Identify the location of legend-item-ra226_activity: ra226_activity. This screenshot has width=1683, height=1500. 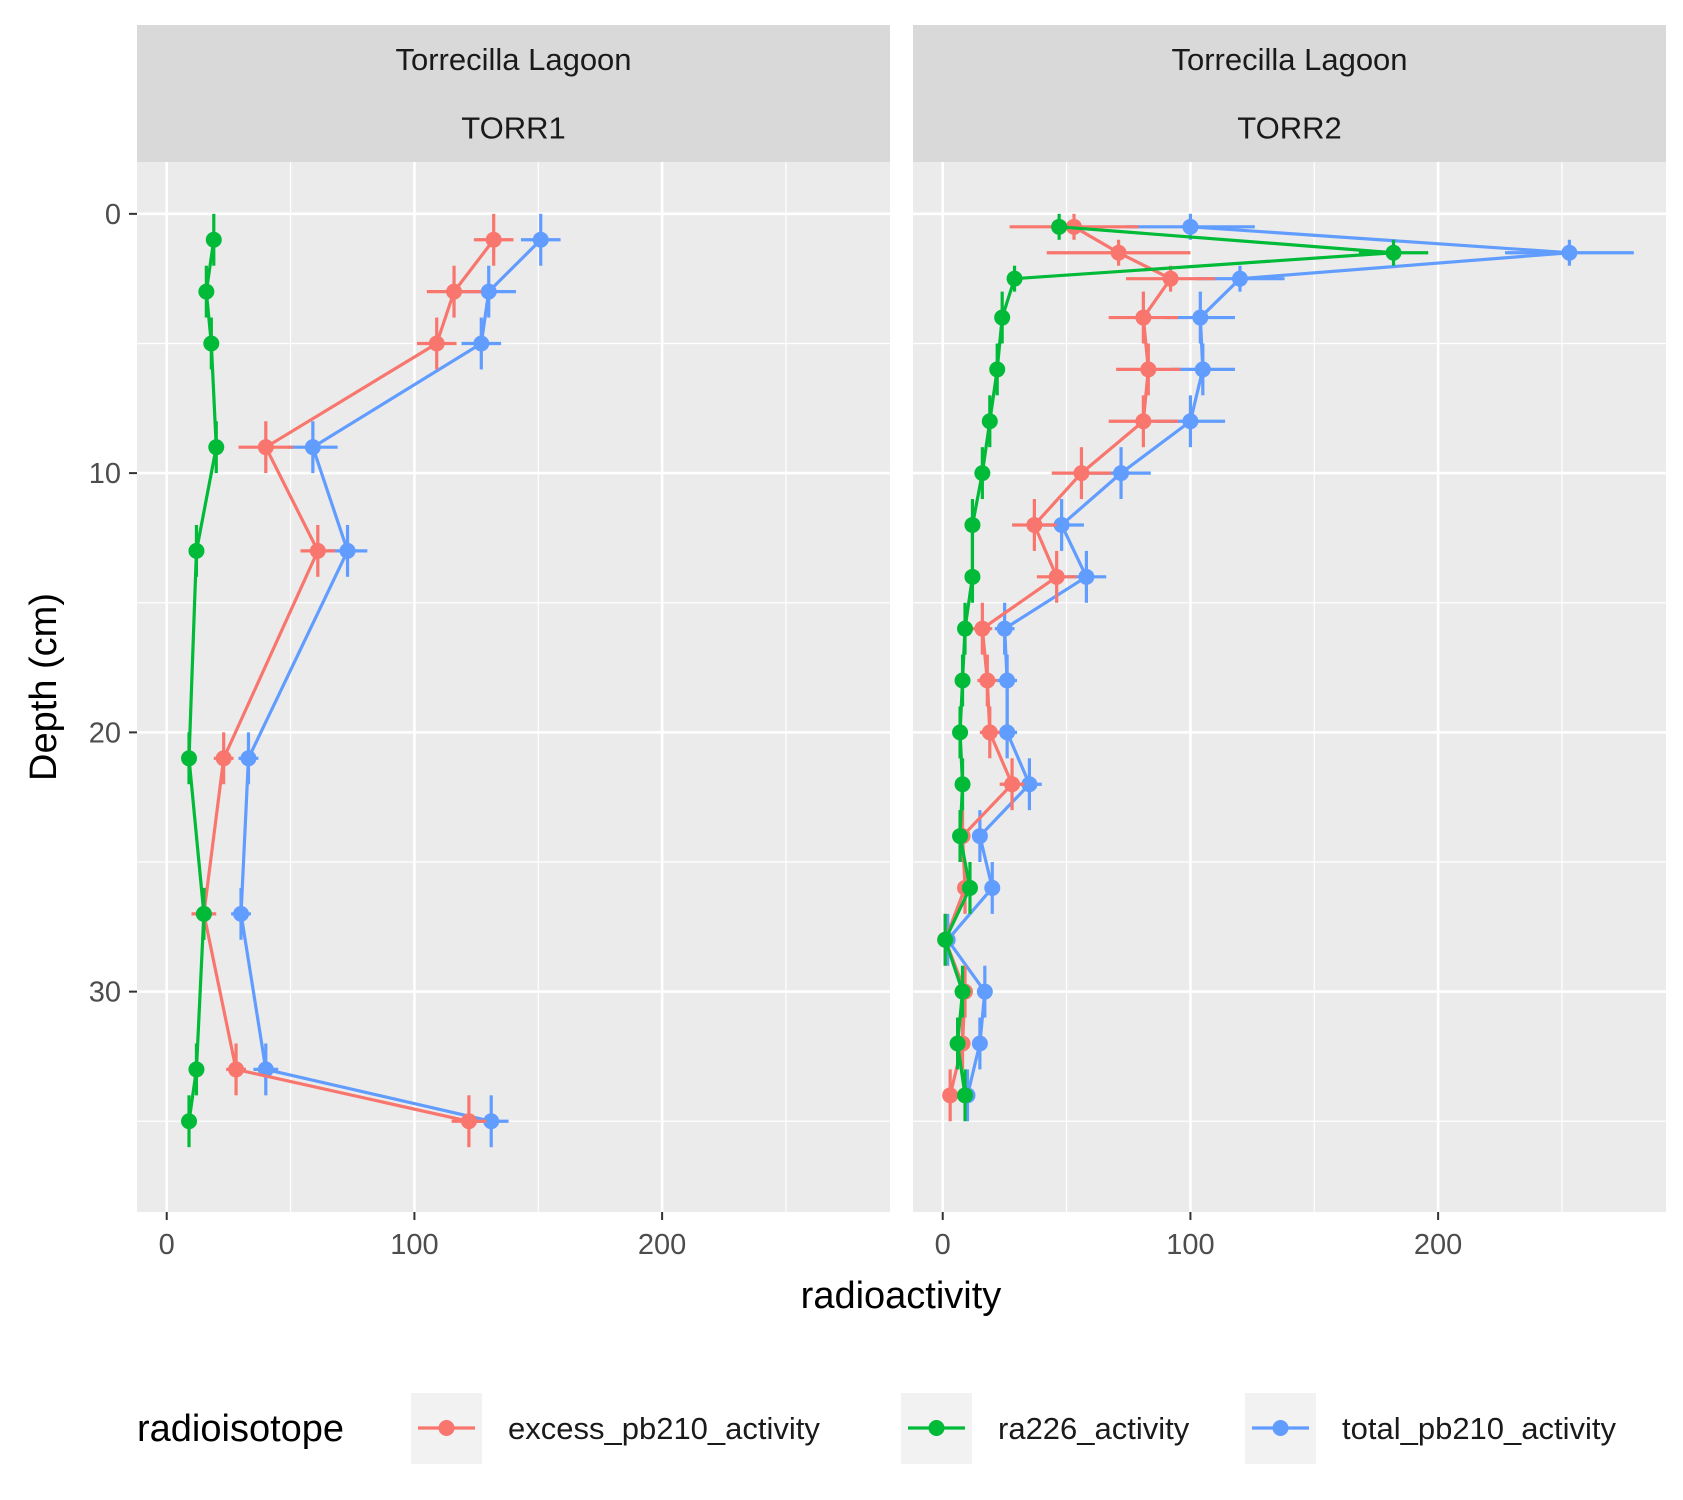
(1045, 1428).